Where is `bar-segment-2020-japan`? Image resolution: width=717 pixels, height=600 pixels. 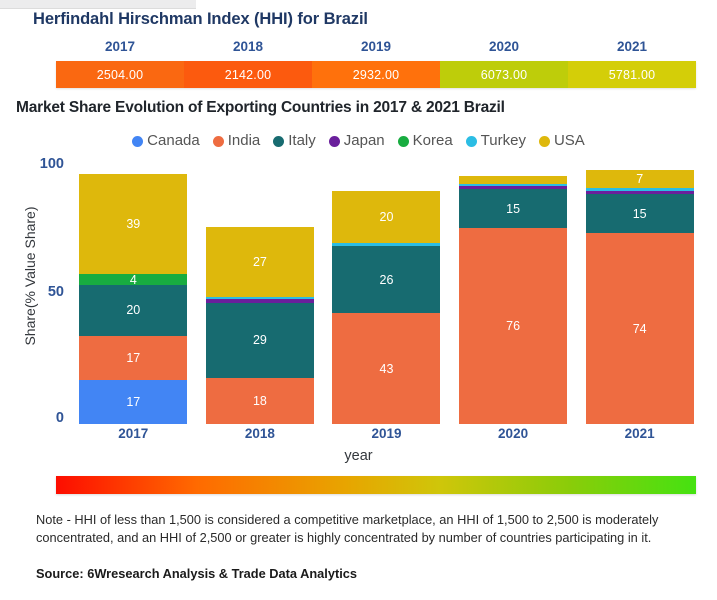 bar-segment-2020-japan is located at coordinates (513, 188).